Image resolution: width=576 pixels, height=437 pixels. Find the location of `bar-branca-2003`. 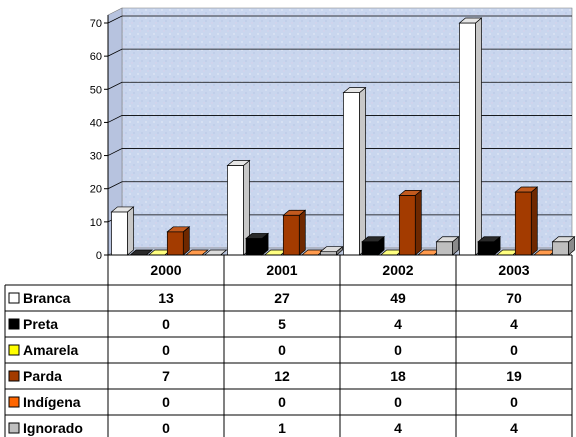

bar-branca-2003 is located at coordinates (470, 136).